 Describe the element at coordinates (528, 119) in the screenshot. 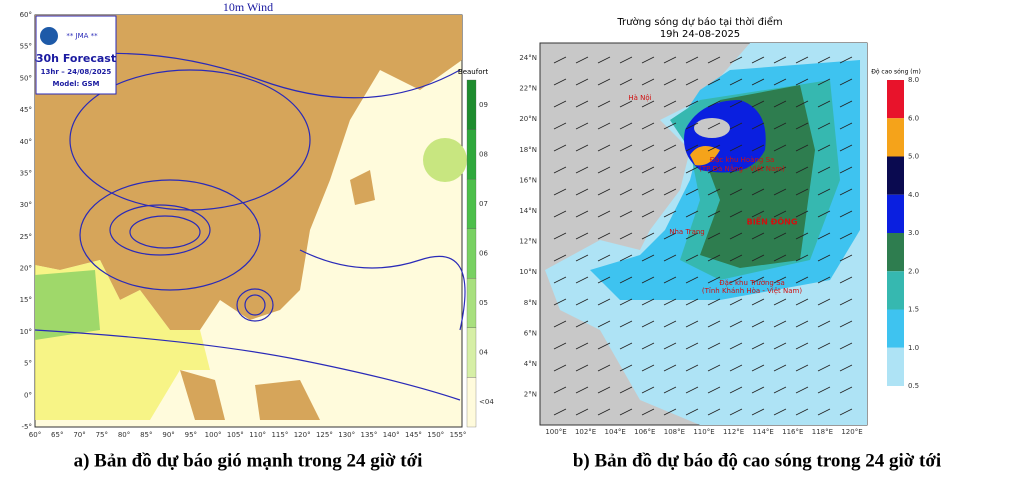

I see `lat-label: 20°N` at that location.